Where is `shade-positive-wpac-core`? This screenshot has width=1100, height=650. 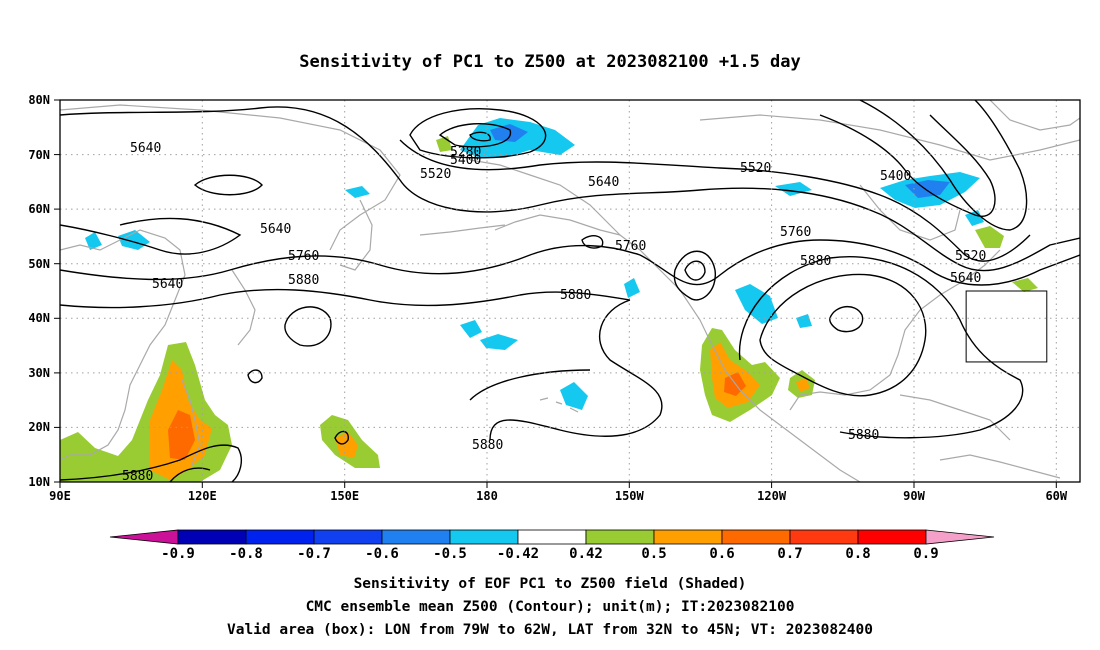
shade-positive-wpac-core is located at coordinates (346, 445).